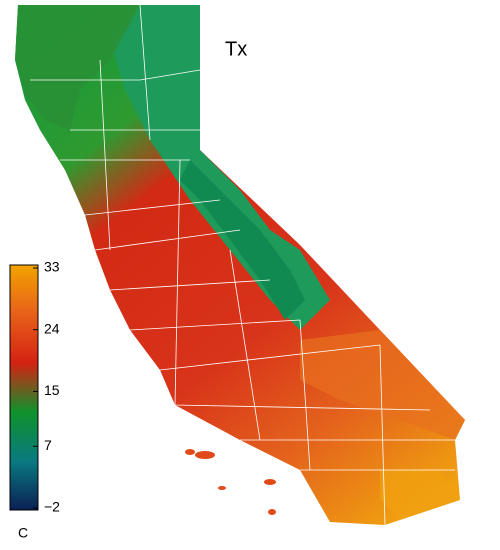 The width and height of the screenshot is (500, 550). I want to click on colorbar-tick-label: 15, so click(52, 390).